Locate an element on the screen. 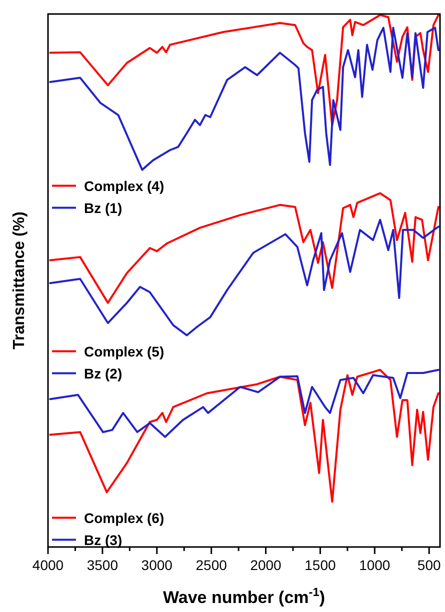 This screenshot has width=445, height=612. x-axis-title: Wave number (cm$^{-1}$) is located at coordinates (244, 596).